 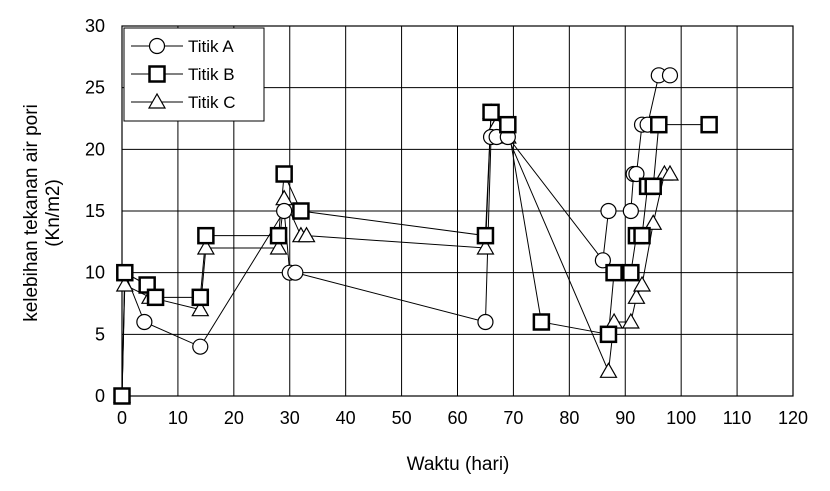 I want to click on x-tick-label: 30, so click(x=290, y=418).